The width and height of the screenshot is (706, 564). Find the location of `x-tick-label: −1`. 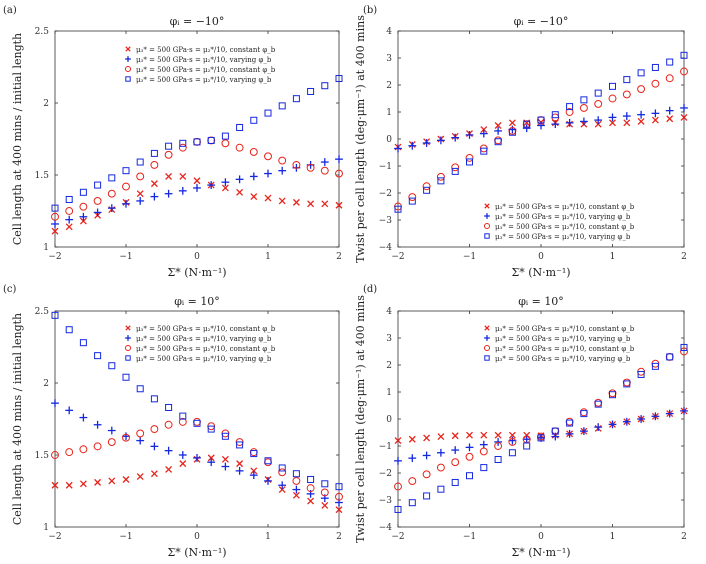

x-tick-label: −1 is located at coordinates (125, 257).